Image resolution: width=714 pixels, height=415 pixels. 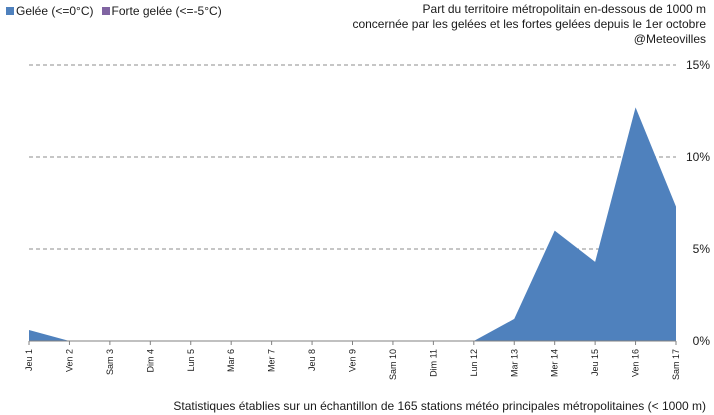 I want to click on y-tick-label-3: 15%, so click(x=698, y=65).